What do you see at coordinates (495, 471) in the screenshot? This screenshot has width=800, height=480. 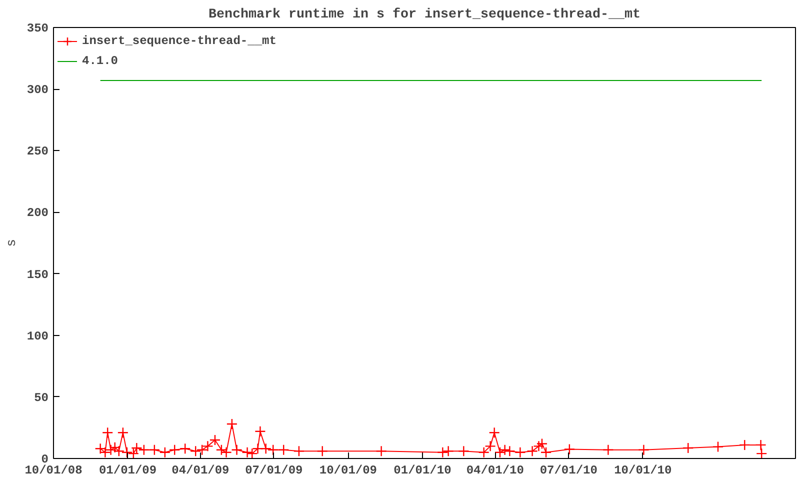 I see `x-tick-label: 04/01/10` at bounding box center [495, 471].